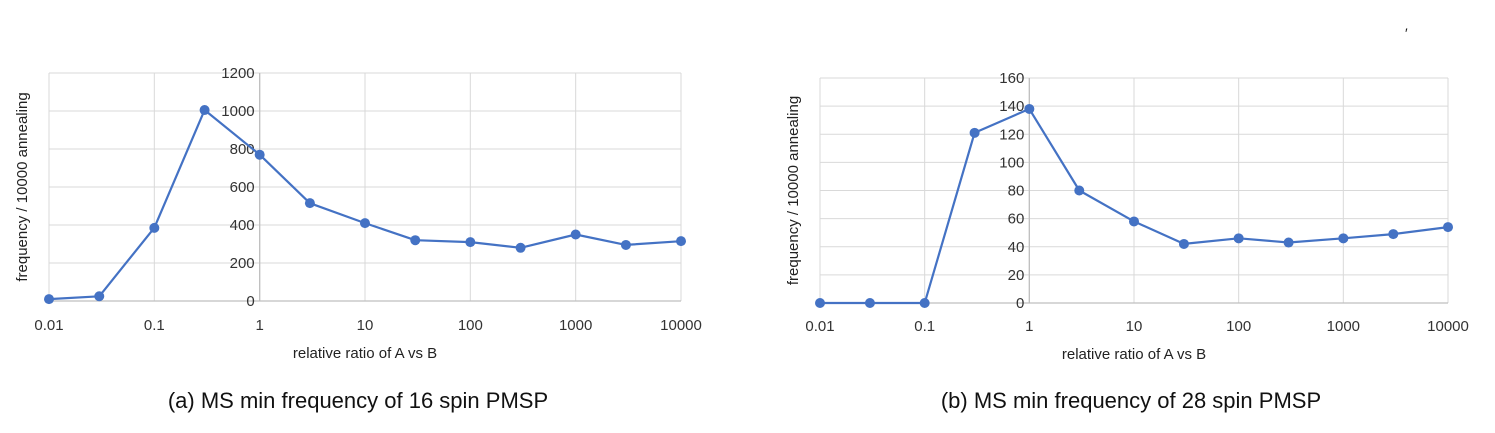  What do you see at coordinates (242, 225) in the screenshot?
I see `y-tick-label: 400` at bounding box center [242, 225].